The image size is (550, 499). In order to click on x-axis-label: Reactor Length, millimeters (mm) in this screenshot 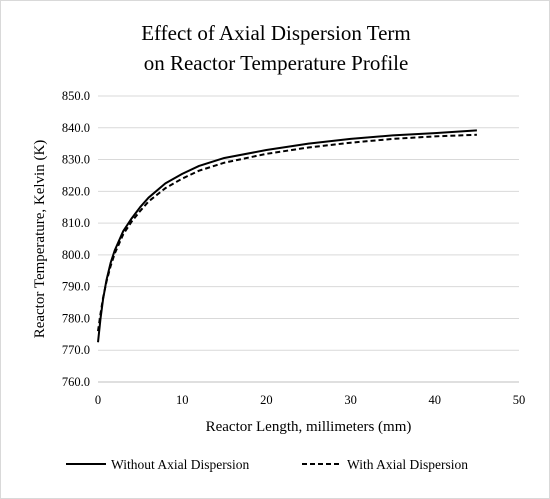, I will do `click(309, 427)`.